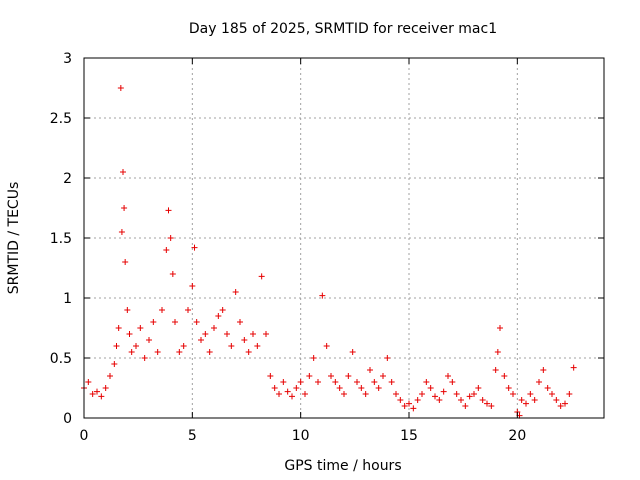  I want to click on y-tick-label: 1, so click(67, 299).